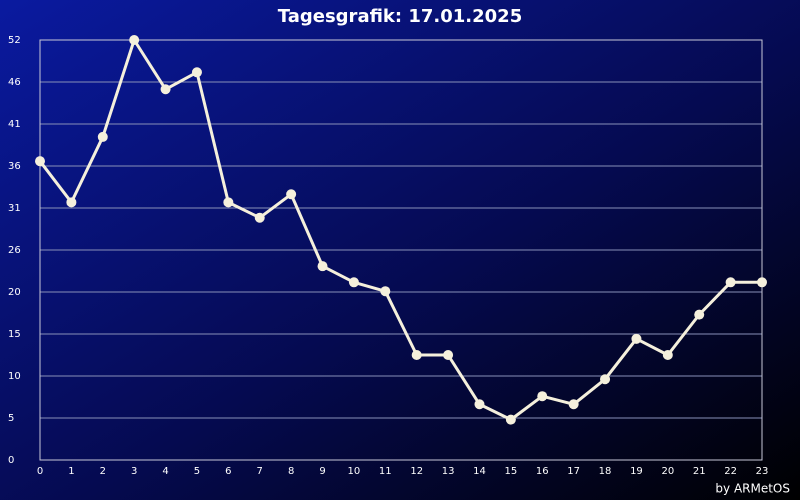 The height and width of the screenshot is (500, 800). I want to click on x-tick-label: 3, so click(134, 471).